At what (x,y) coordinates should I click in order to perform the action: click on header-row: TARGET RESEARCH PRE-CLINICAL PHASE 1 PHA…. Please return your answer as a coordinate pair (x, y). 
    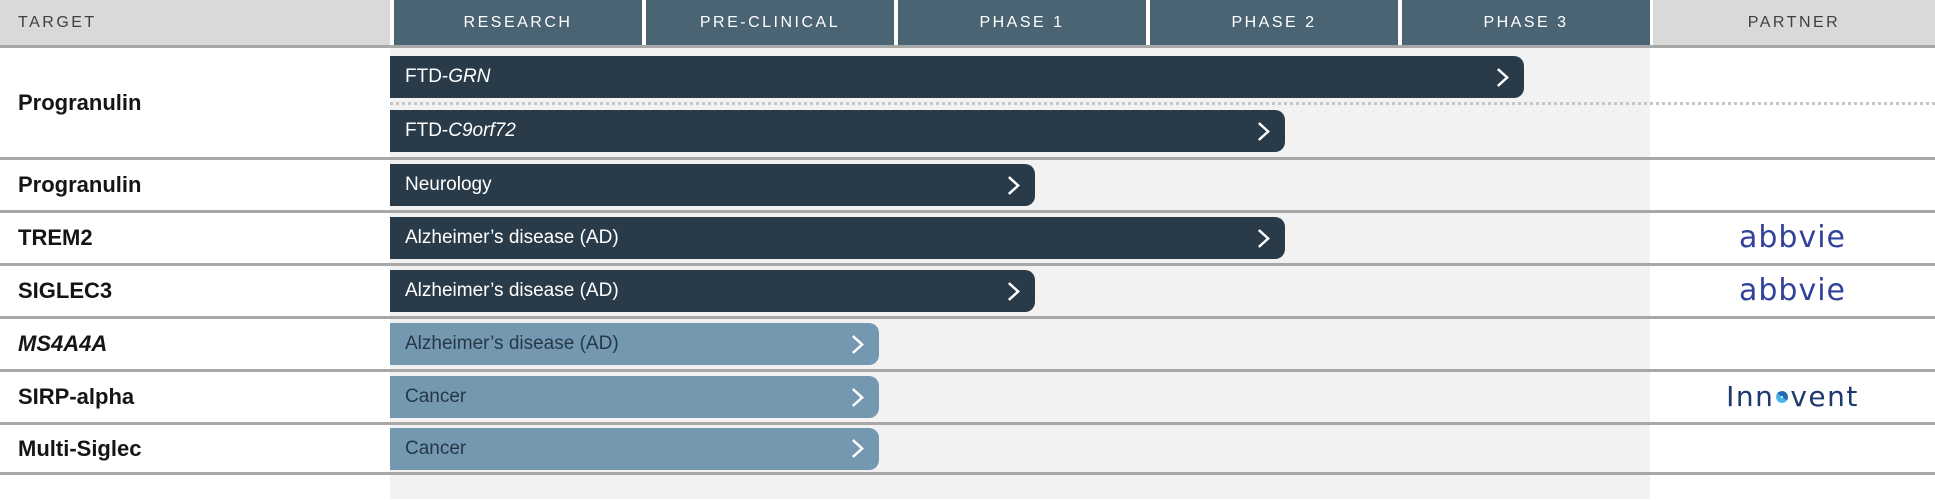
    Looking at the image, I should click on (967, 22).